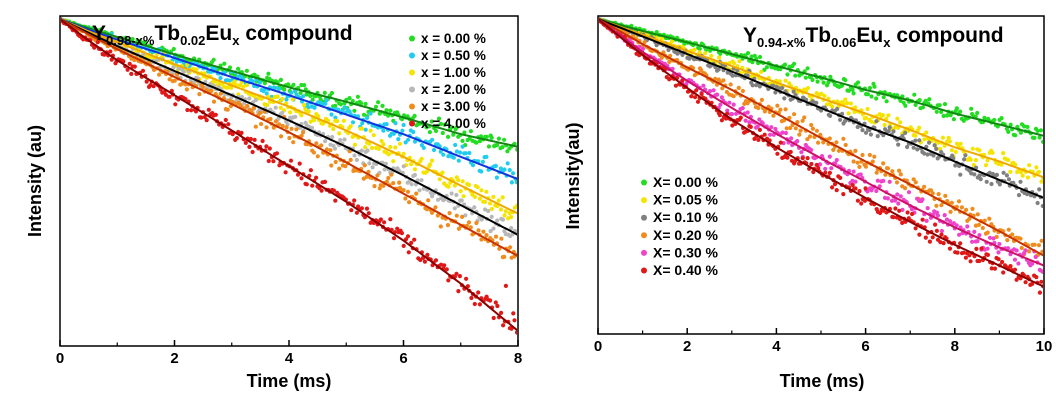 The image size is (1056, 394). Describe the element at coordinates (955, 346) in the screenshot. I see `x-tick-label: 8` at that location.